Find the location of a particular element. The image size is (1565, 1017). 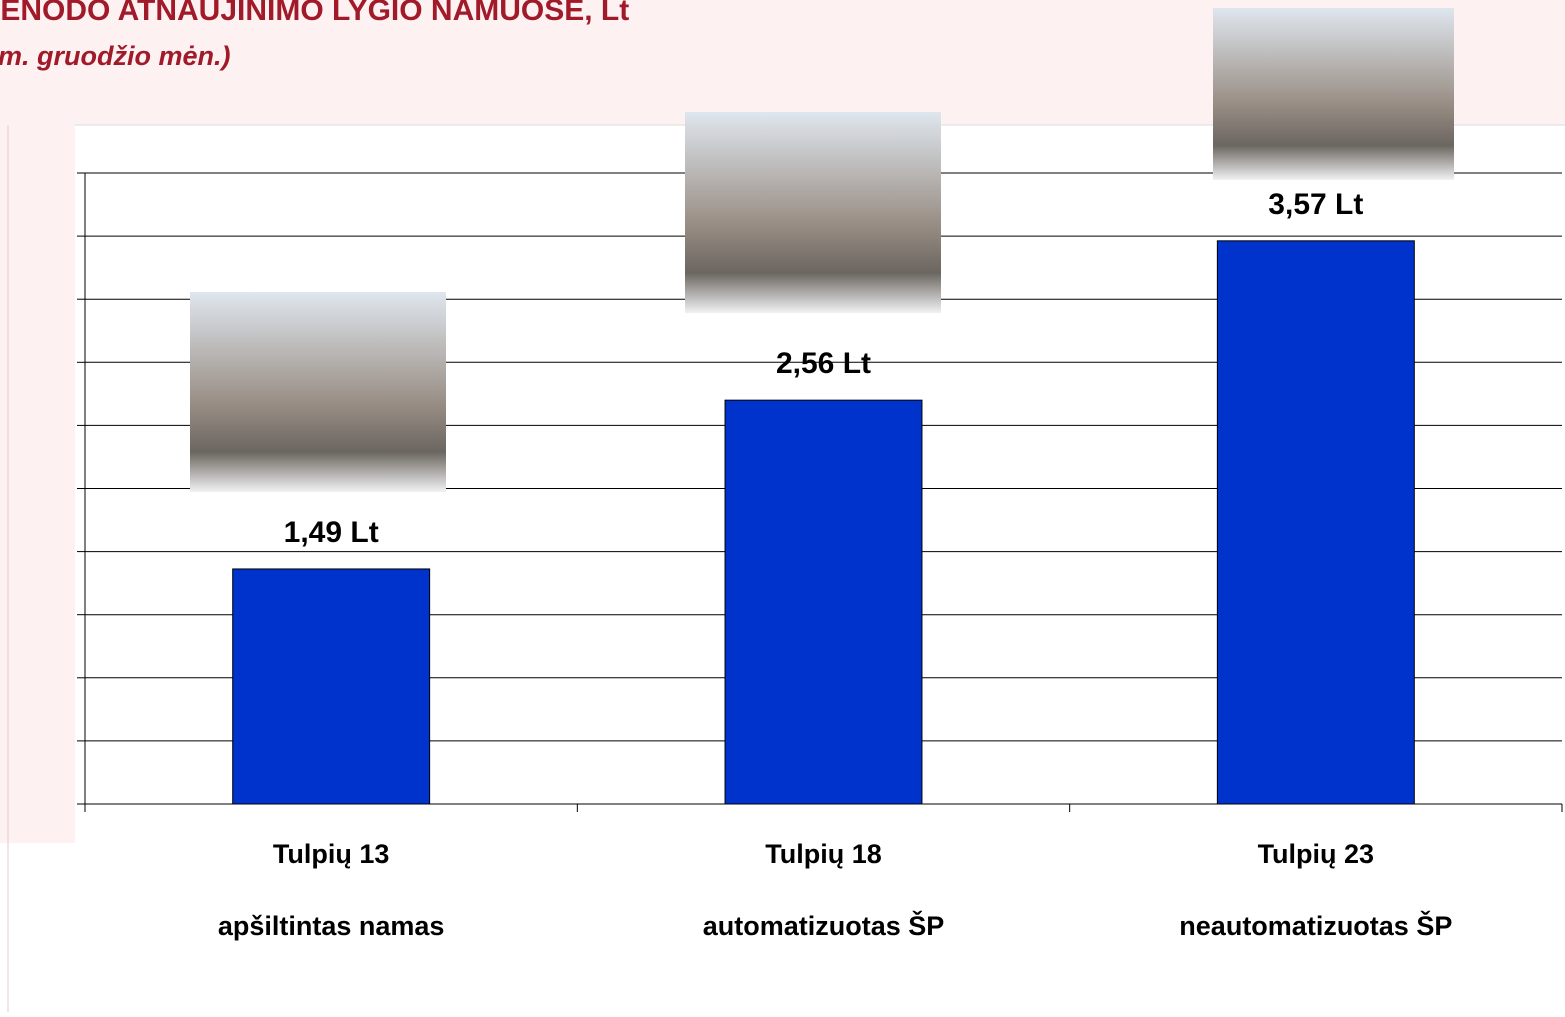

data-label: 3,57 Lt is located at coordinates (1315, 204).